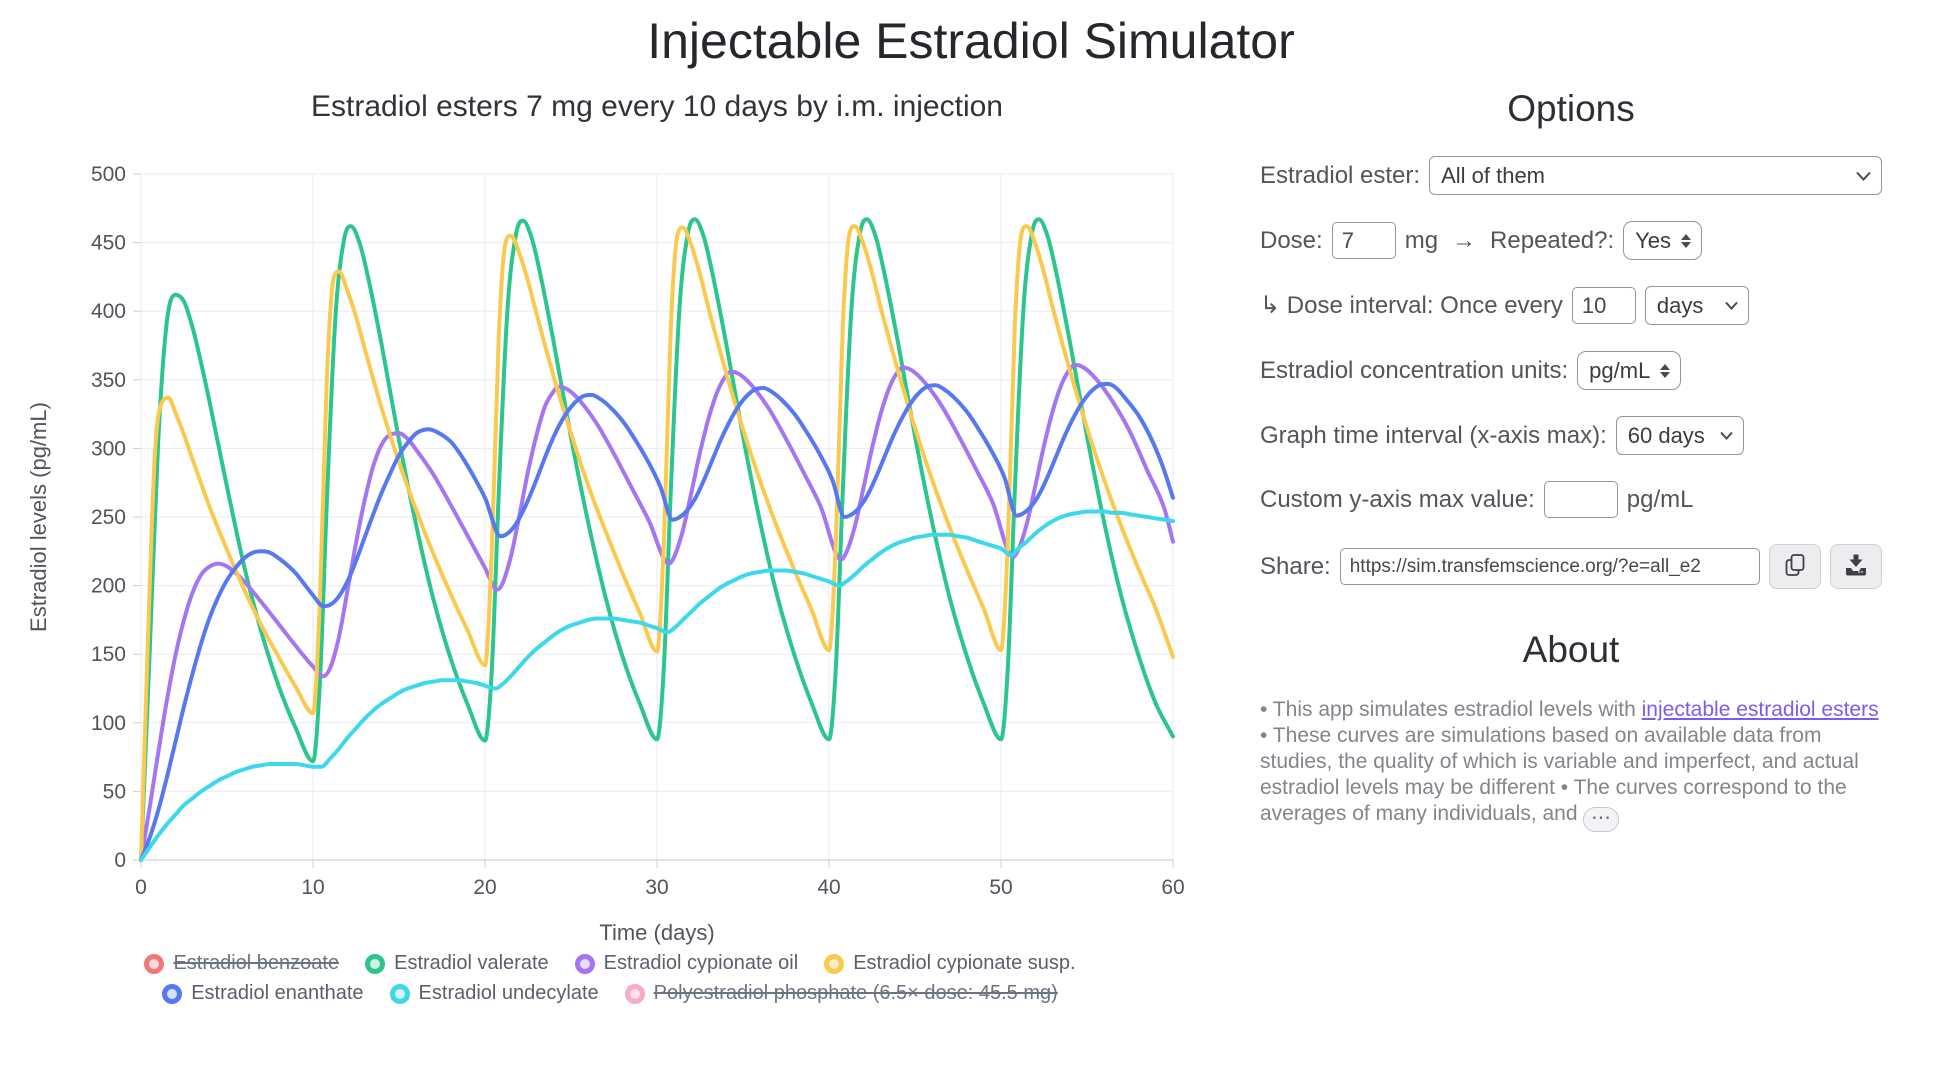 The width and height of the screenshot is (1942, 1085). Describe the element at coordinates (141, 887) in the screenshot. I see `x-tick-label: 0` at that location.